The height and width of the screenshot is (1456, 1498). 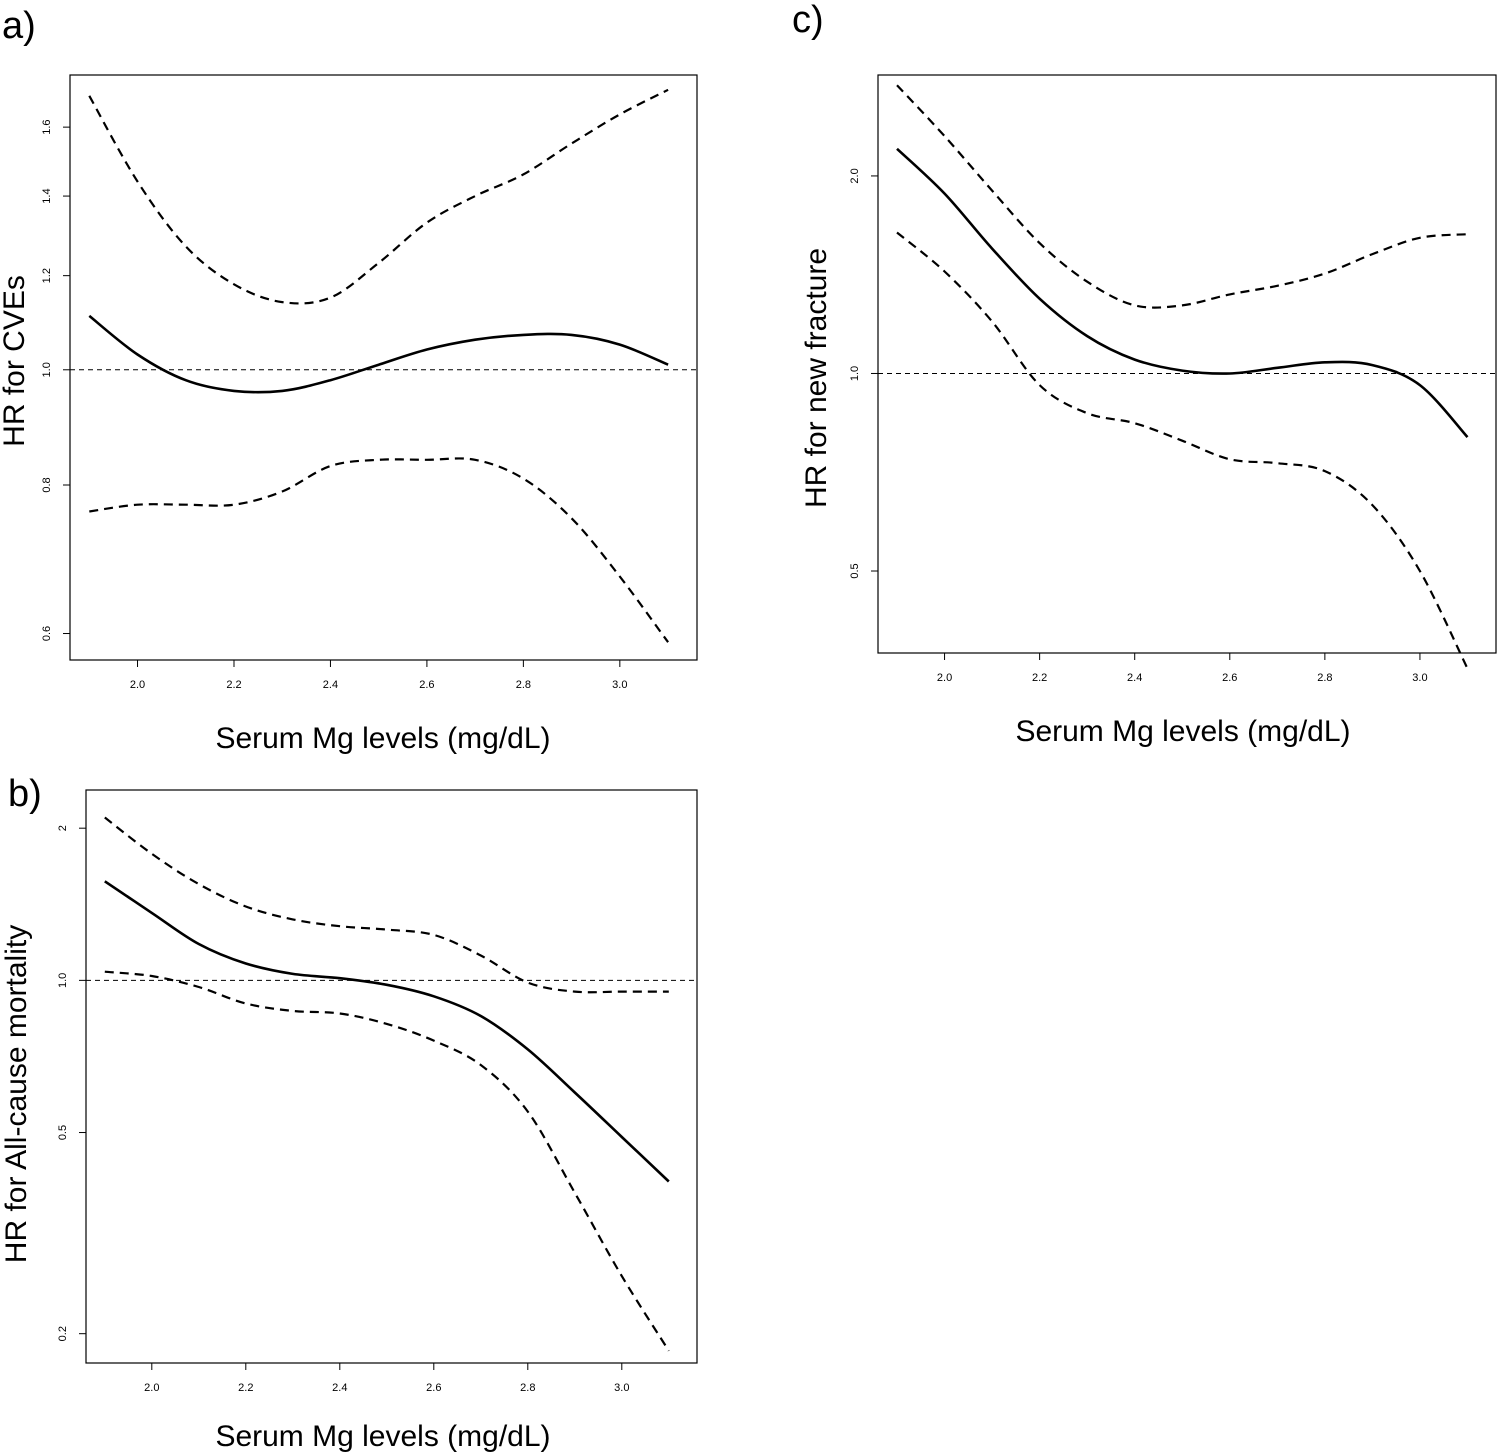 I want to click on panel-b-y-tick-label: 0.5, so click(x=63, y=1132).